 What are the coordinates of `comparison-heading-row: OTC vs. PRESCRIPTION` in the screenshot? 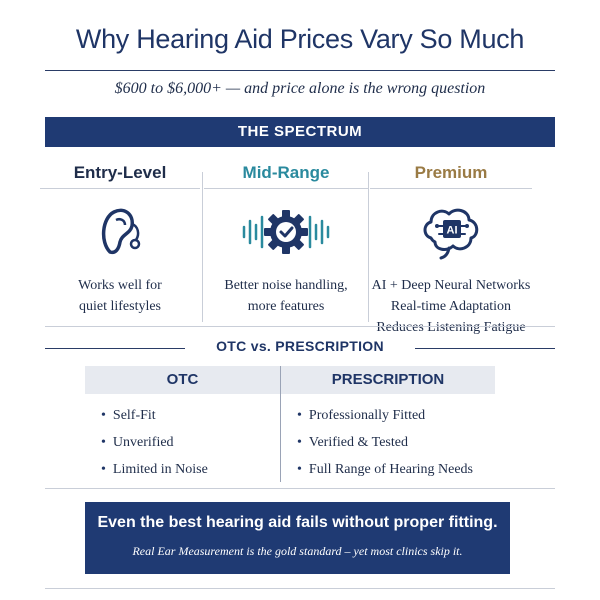 It's located at (300, 348).